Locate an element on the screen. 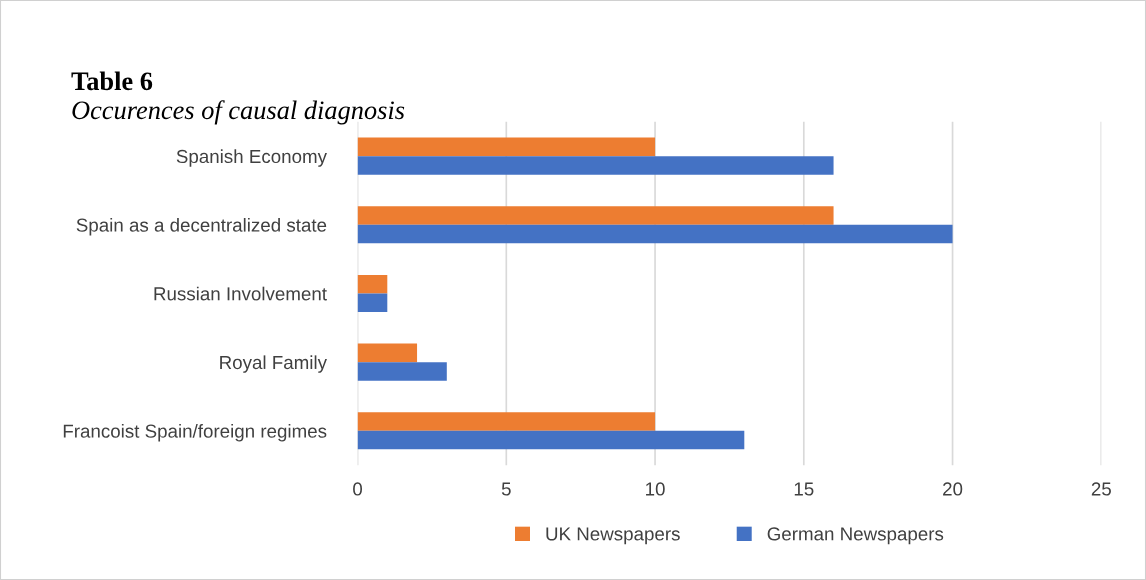 The image size is (1146, 580). legend-label: UK Newspapers is located at coordinates (613, 536).